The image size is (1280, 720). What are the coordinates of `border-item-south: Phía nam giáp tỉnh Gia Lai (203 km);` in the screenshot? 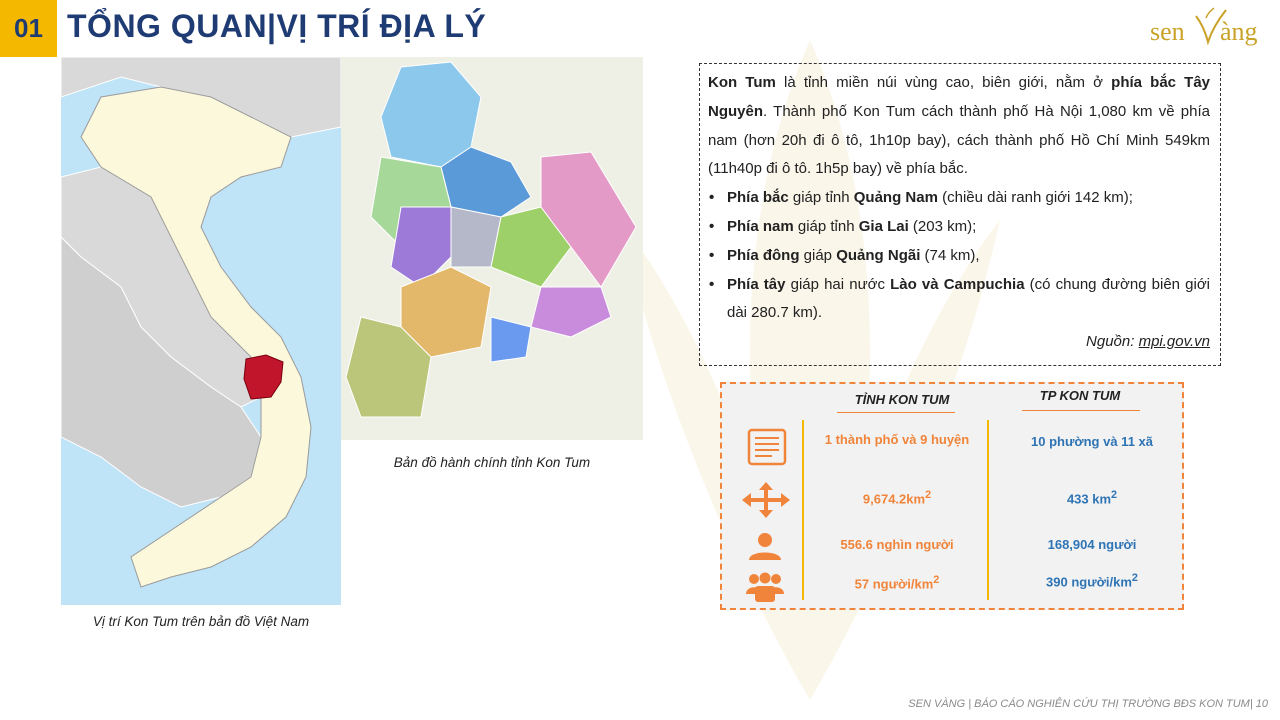 It's located at (959, 227).